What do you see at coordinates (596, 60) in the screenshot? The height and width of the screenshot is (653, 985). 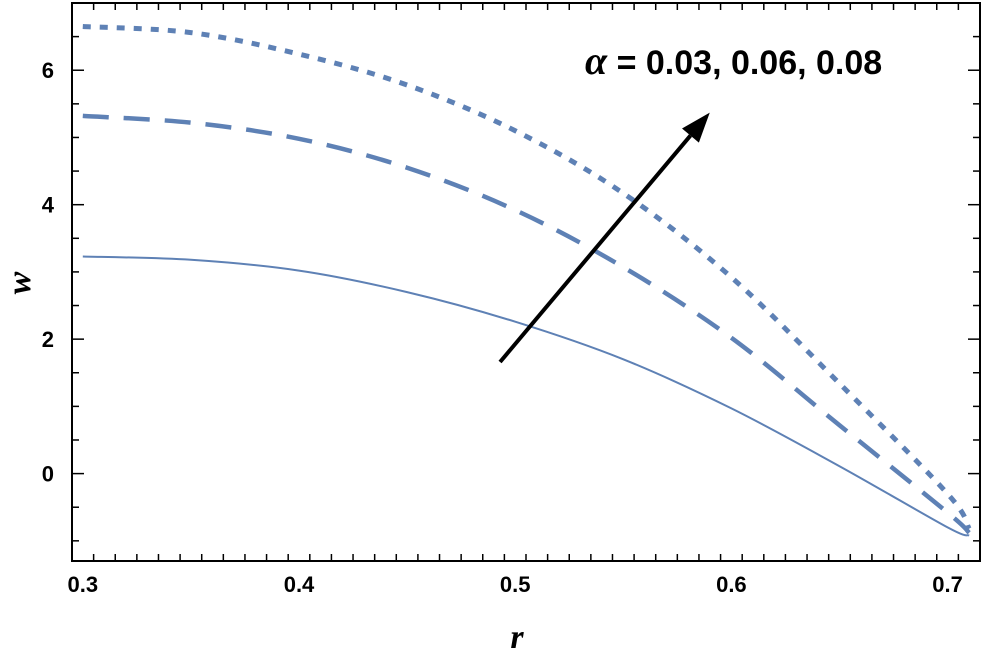 I see `alpha-symbol: α` at bounding box center [596, 60].